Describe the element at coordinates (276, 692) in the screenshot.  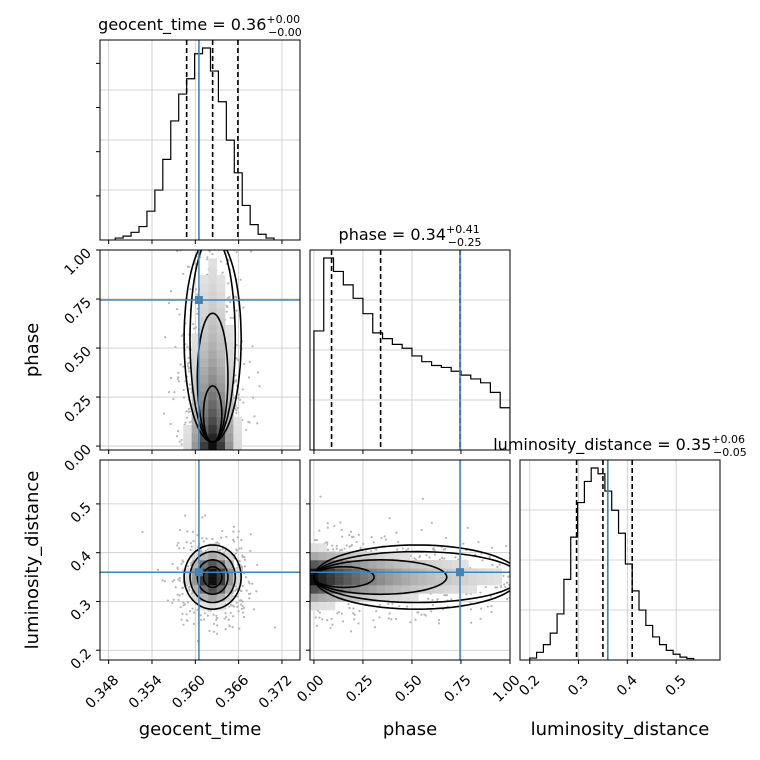
I see `joint-luminosity_distance-vs-geocent_time-xtick-label-4: 0.372` at that location.